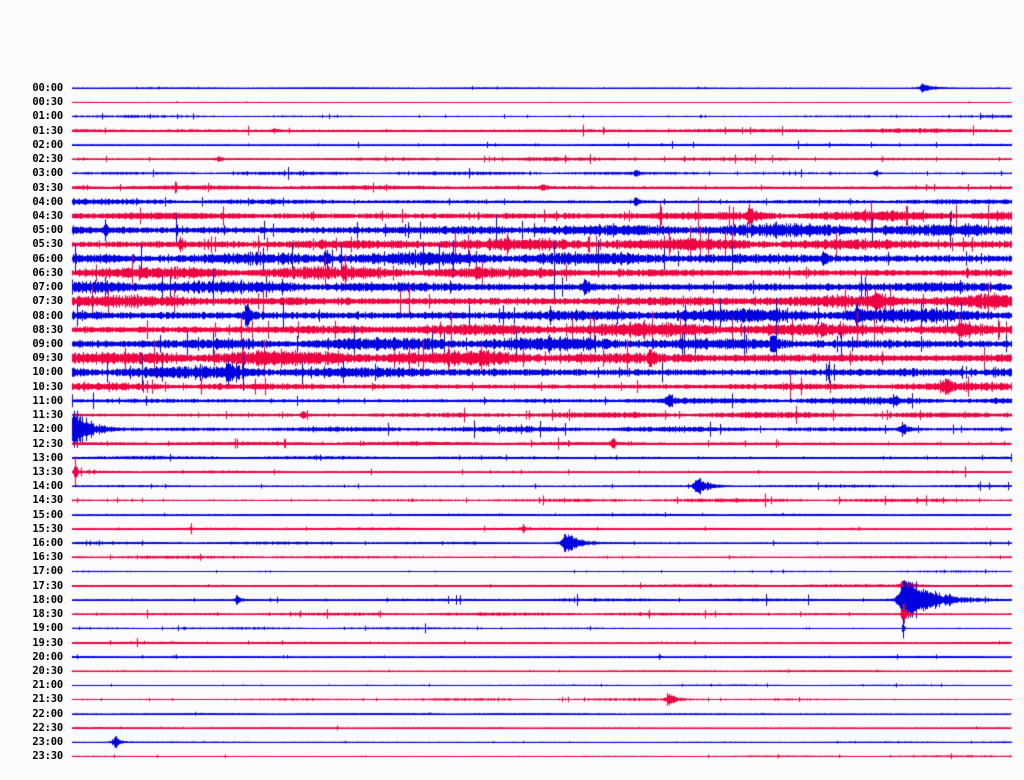  I want to click on time-axis-label: 22:00, so click(47, 713).